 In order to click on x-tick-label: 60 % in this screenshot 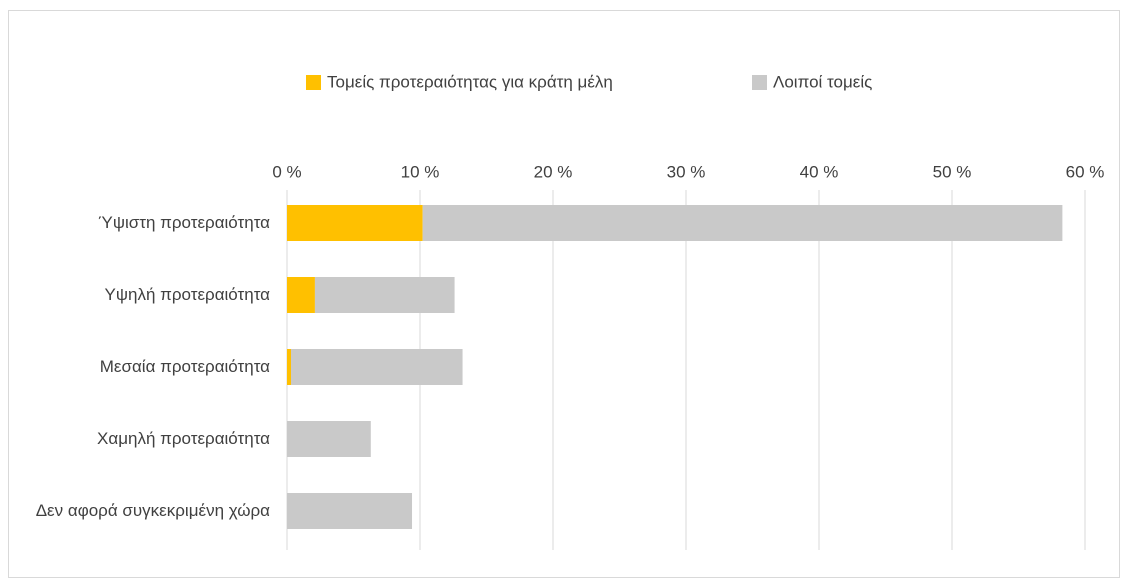, I will do `click(1085, 171)`.